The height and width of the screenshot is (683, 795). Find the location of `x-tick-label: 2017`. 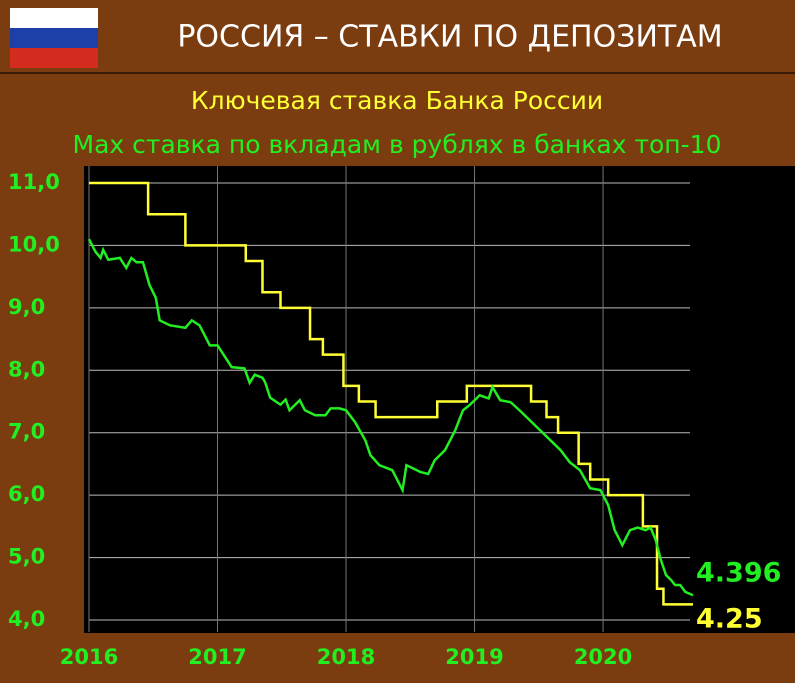

x-tick-label: 2017 is located at coordinates (217, 657).